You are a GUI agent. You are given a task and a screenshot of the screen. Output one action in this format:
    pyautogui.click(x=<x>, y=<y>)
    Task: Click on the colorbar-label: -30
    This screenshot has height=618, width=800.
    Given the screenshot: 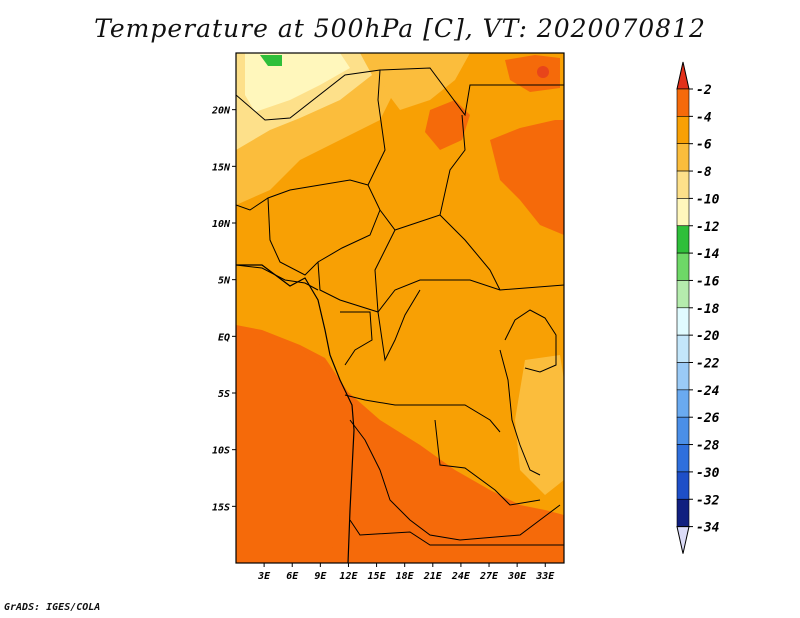 What is the action you would take?
    pyautogui.click(x=708, y=473)
    